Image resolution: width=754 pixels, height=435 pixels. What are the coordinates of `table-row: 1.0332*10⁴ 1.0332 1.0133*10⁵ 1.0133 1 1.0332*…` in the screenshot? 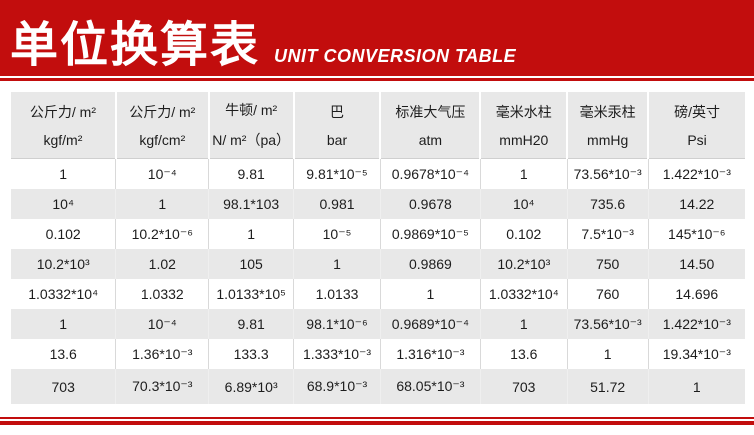 It's located at (378, 294).